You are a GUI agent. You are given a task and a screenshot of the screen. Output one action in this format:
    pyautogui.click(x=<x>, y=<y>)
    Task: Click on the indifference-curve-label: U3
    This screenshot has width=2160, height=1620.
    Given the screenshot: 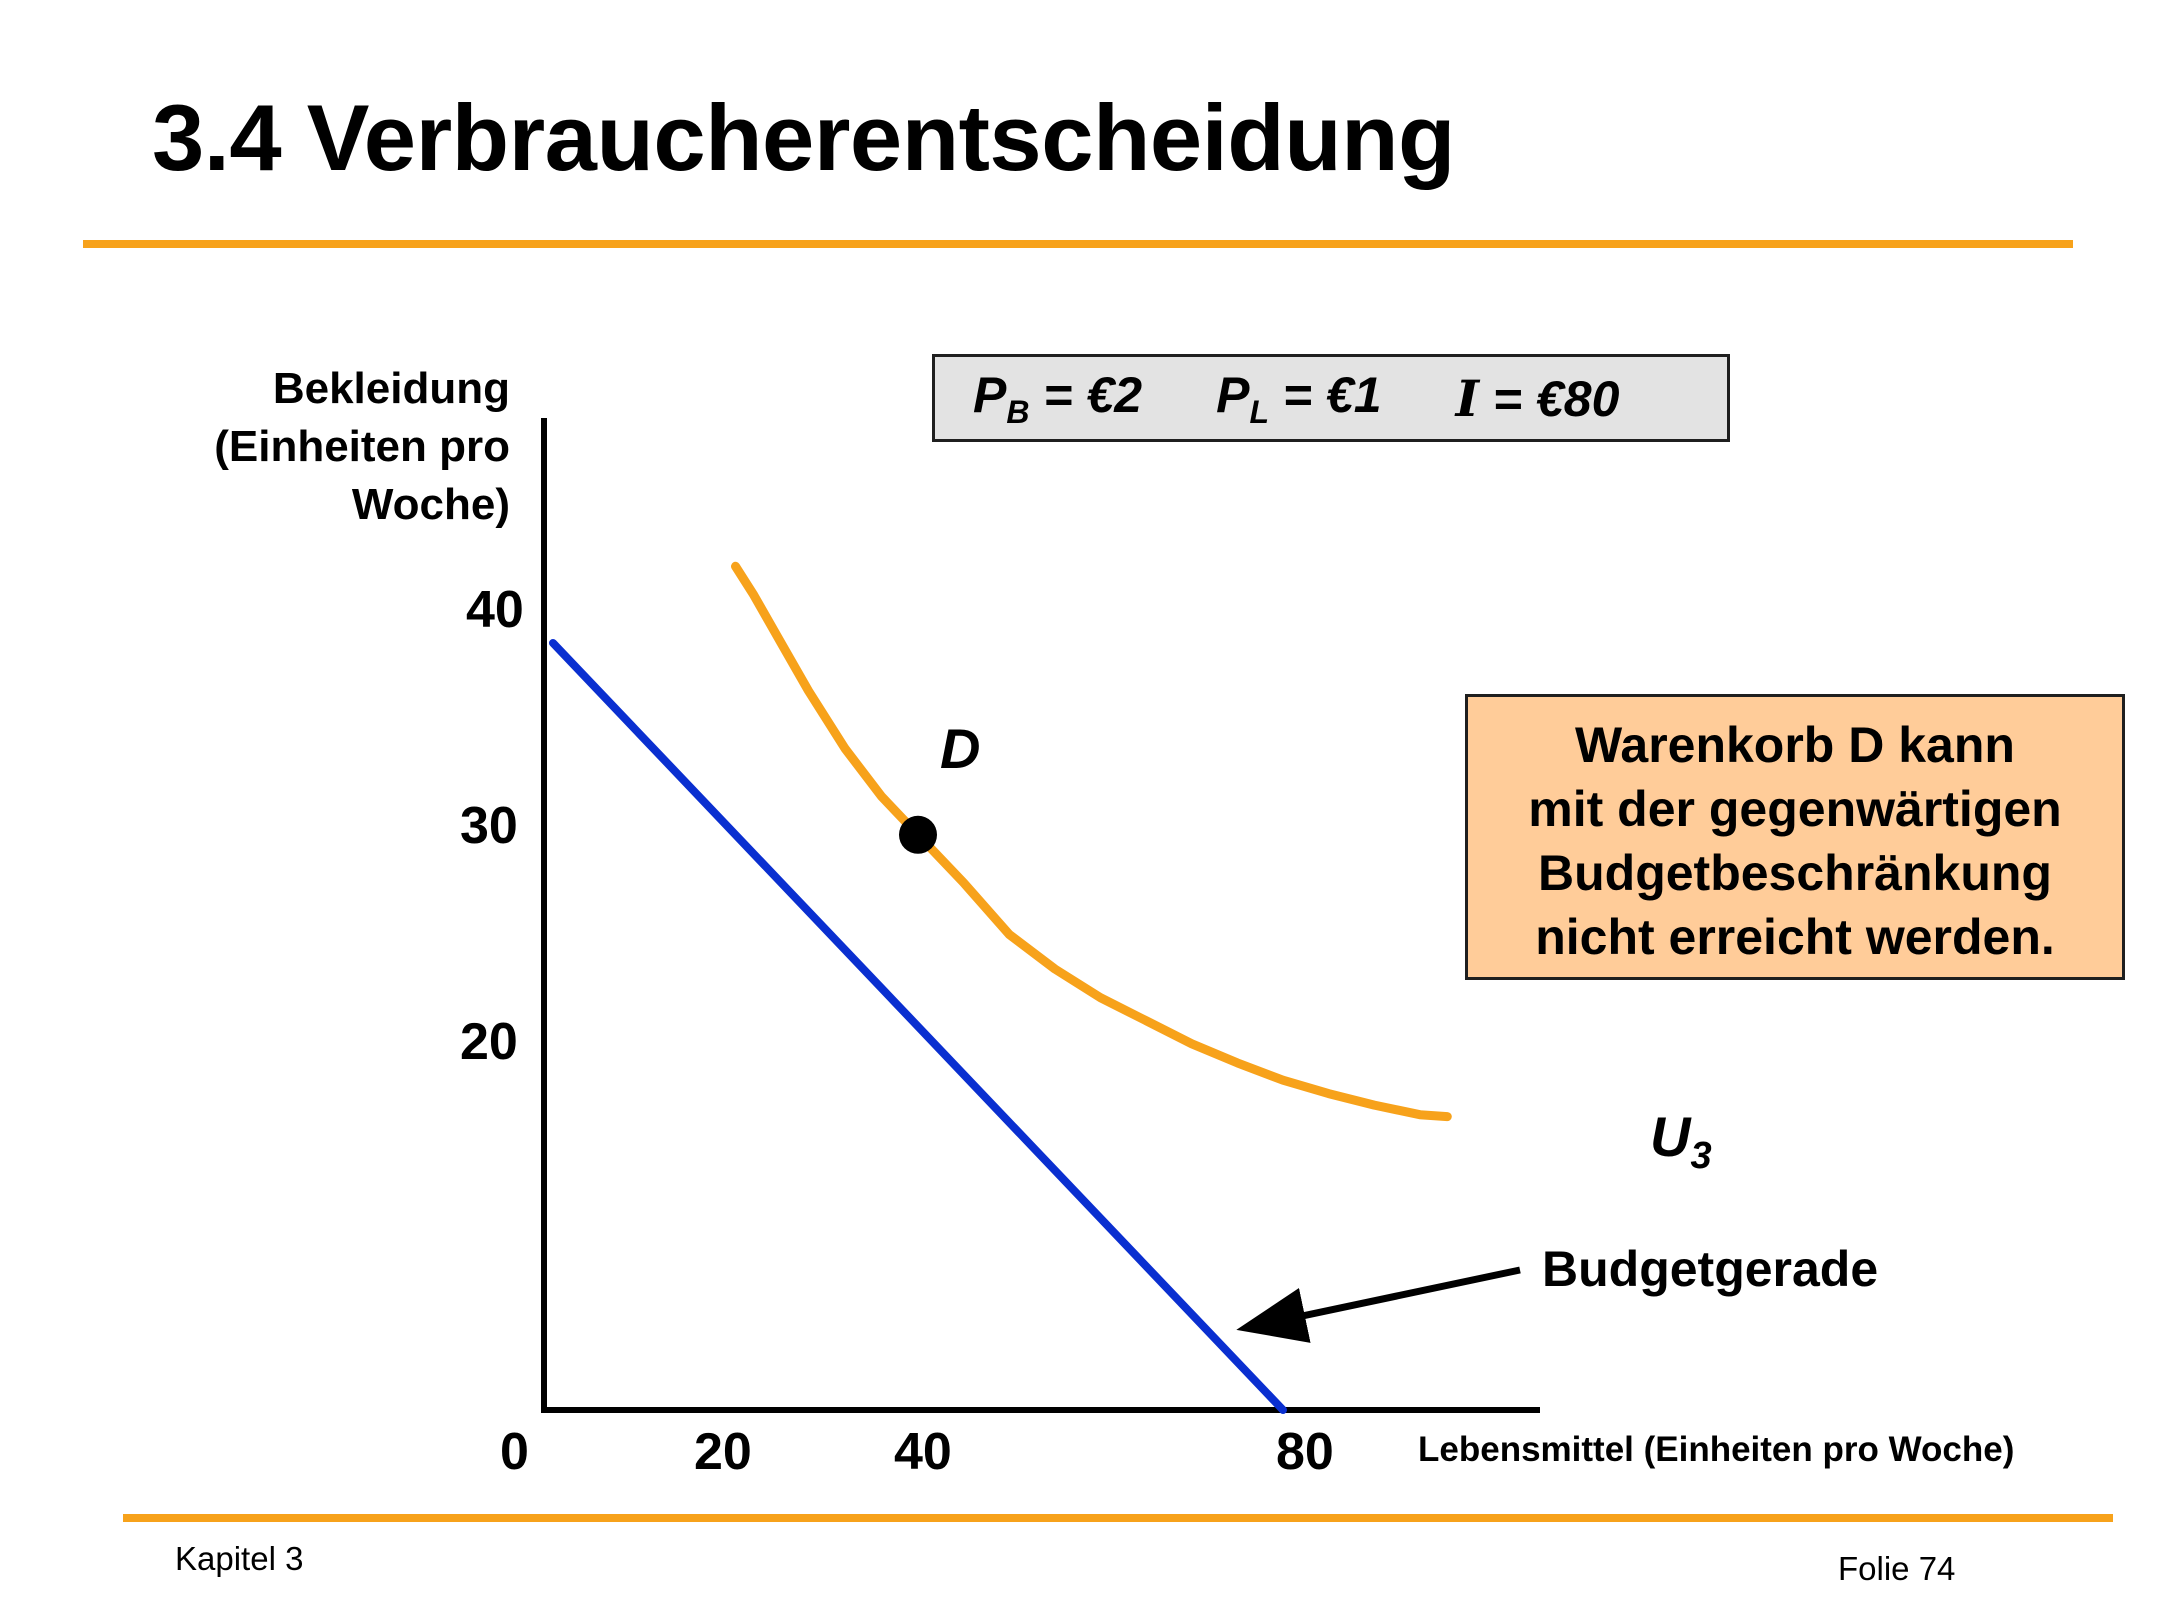 What is the action you would take?
    pyautogui.click(x=1681, y=1141)
    